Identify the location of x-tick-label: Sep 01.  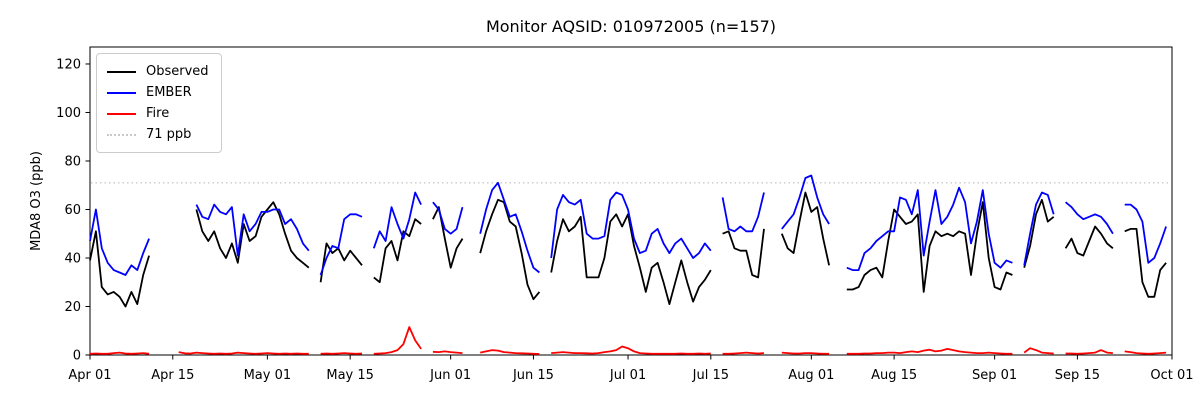
(994, 375).